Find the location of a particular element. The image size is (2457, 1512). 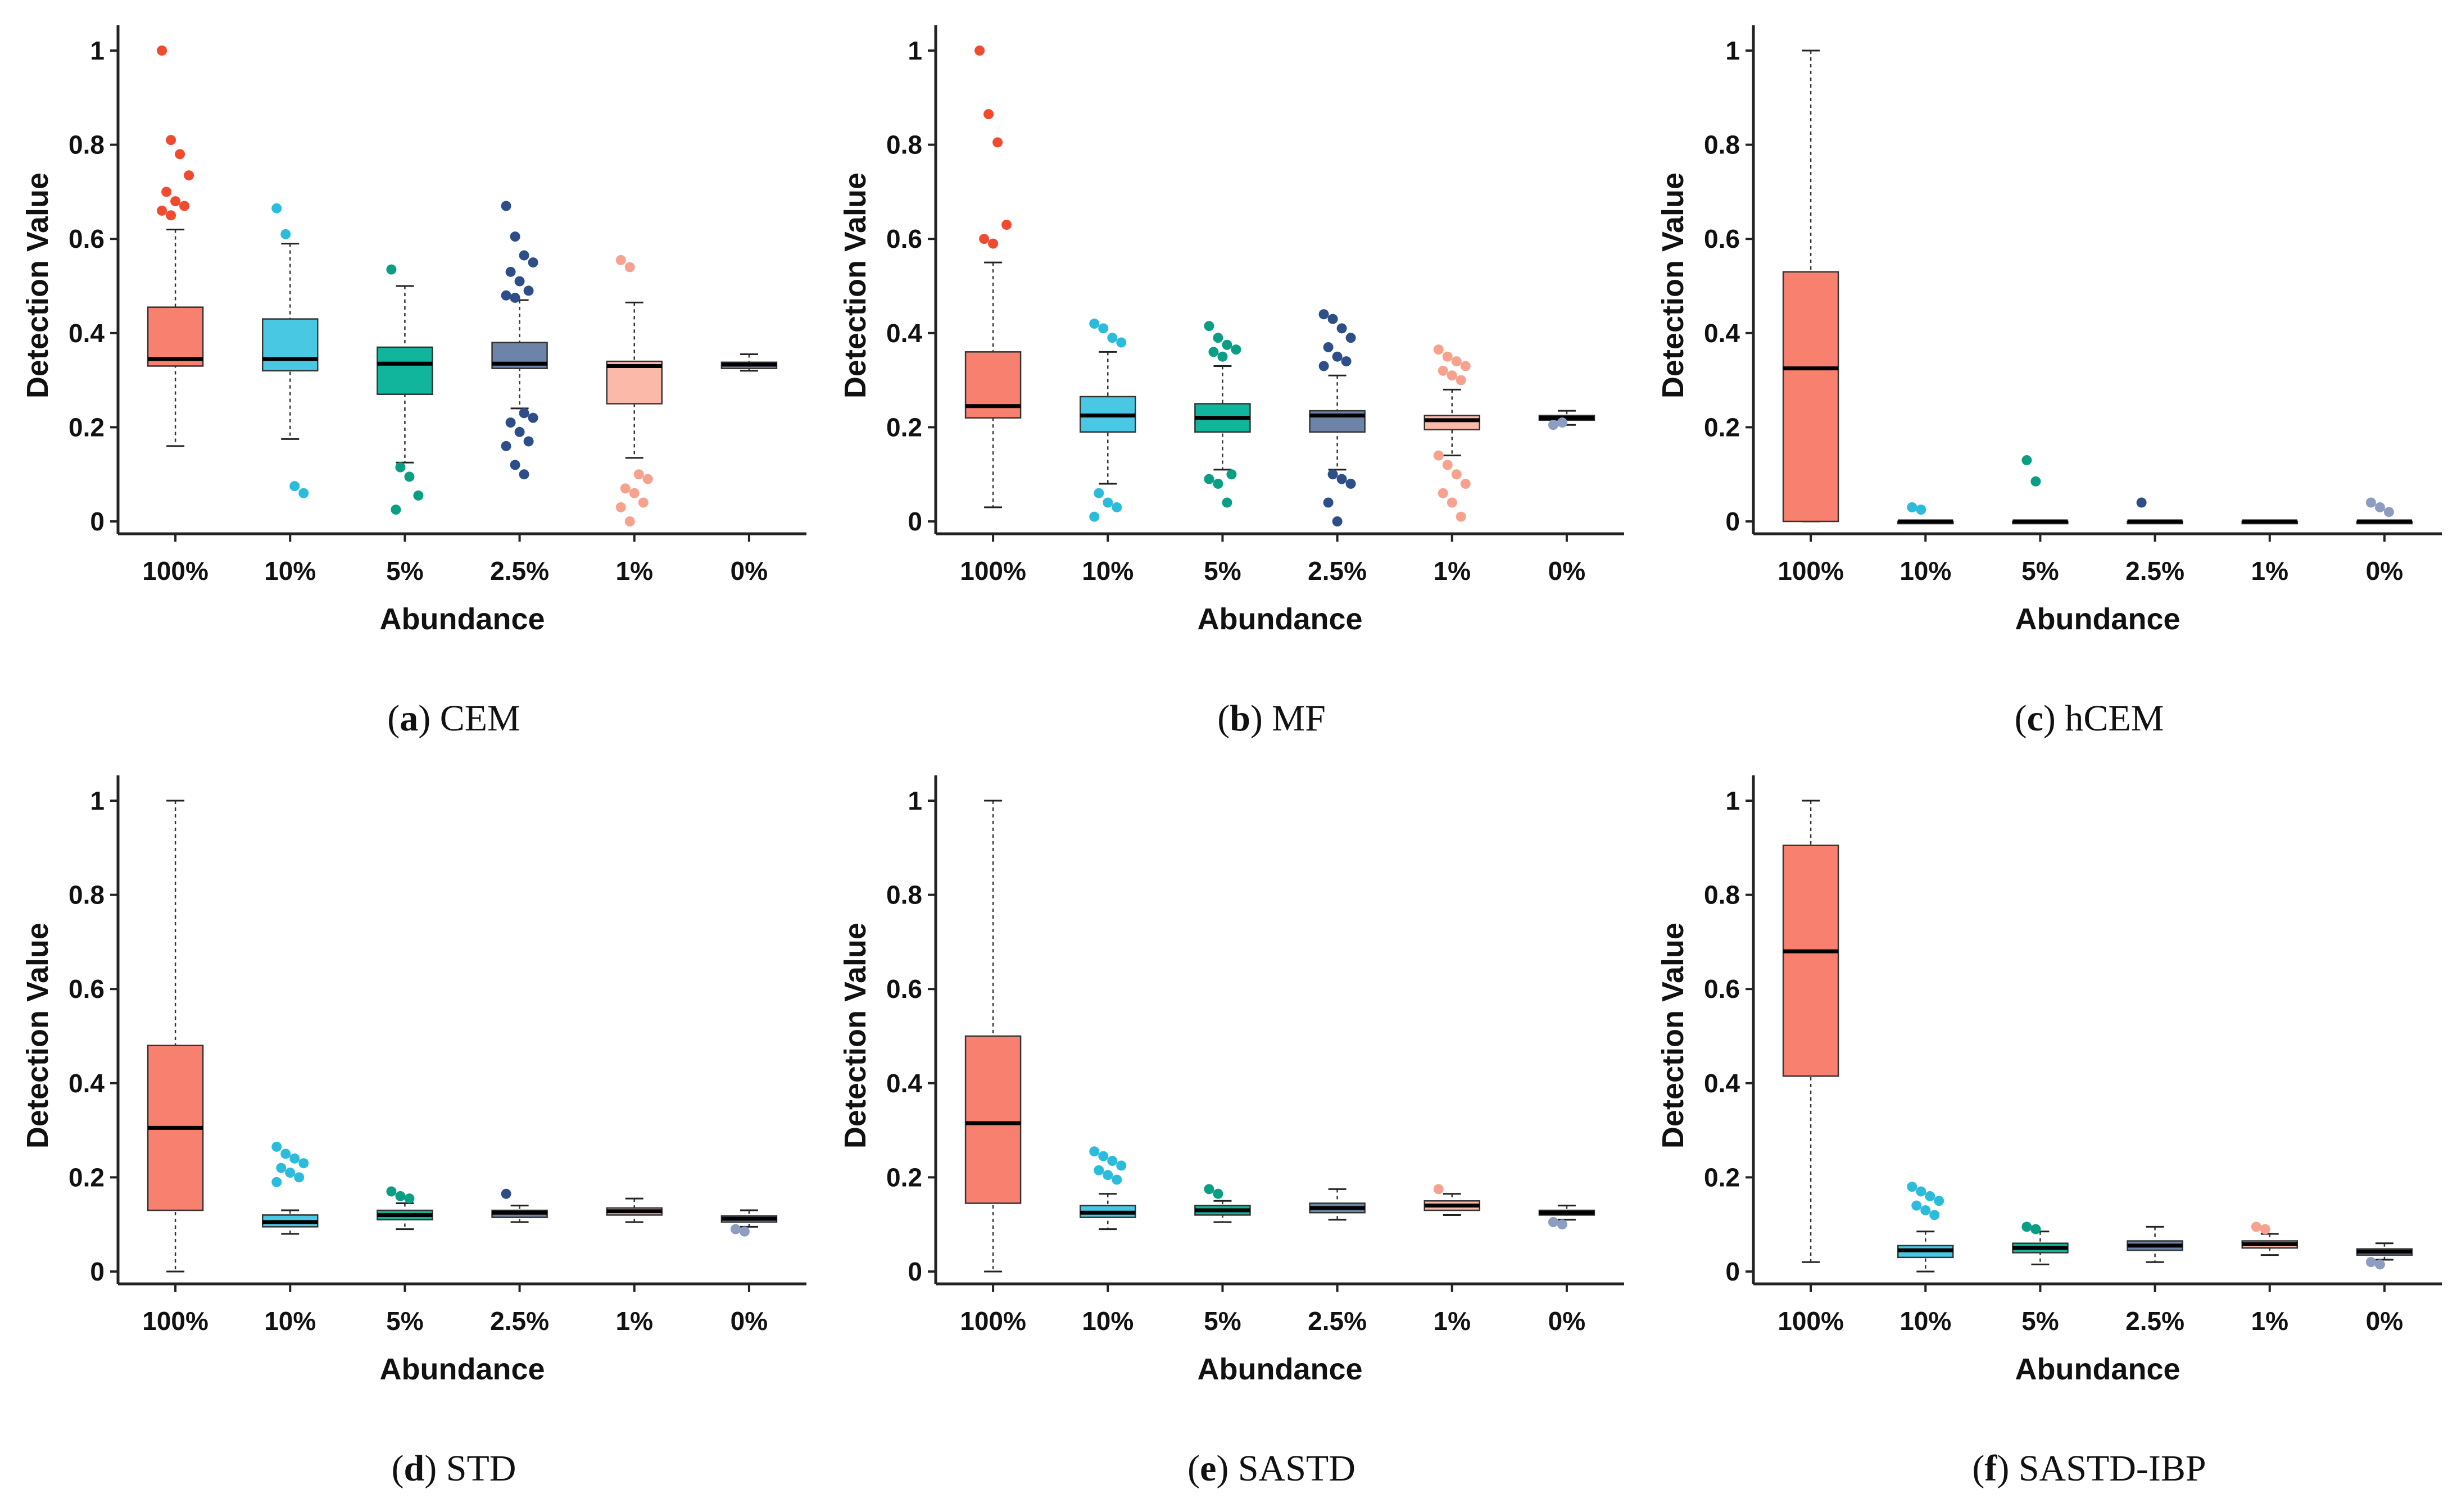

caption-letter: f is located at coordinates (1990, 1468).